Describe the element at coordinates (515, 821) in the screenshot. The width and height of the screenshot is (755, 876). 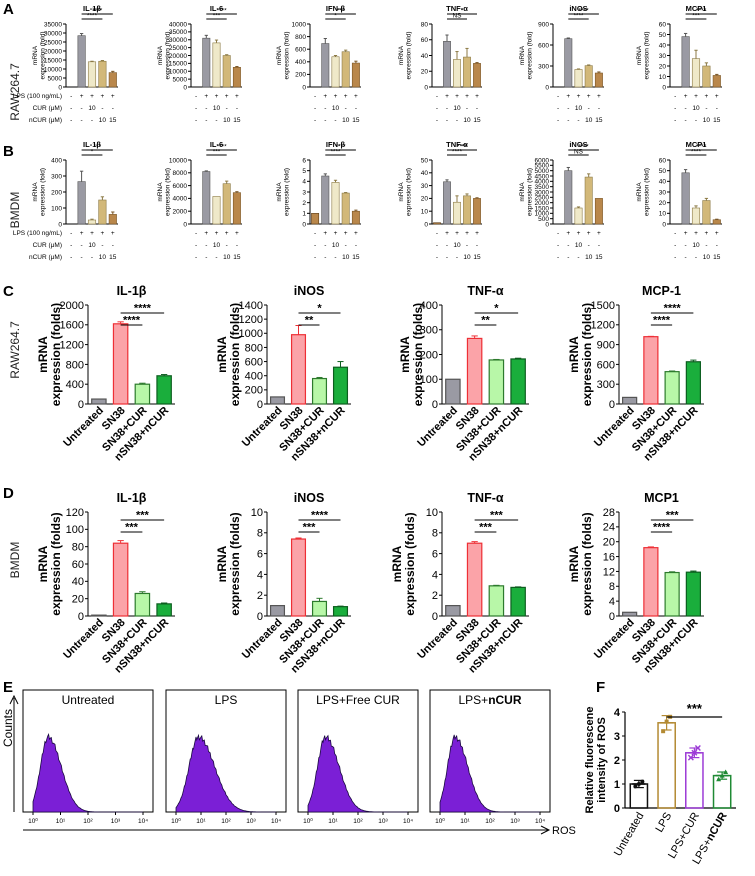
I see `x-tick-label: 10³` at that location.